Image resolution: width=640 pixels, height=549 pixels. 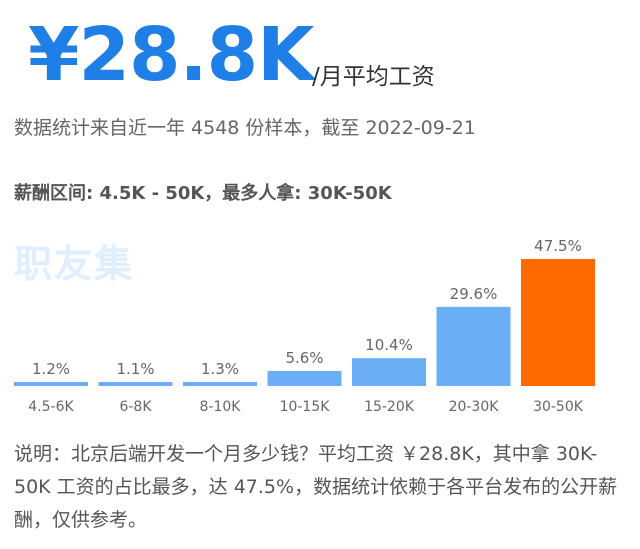 What do you see at coordinates (220, 384) in the screenshot?
I see `bar-8-10K` at bounding box center [220, 384].